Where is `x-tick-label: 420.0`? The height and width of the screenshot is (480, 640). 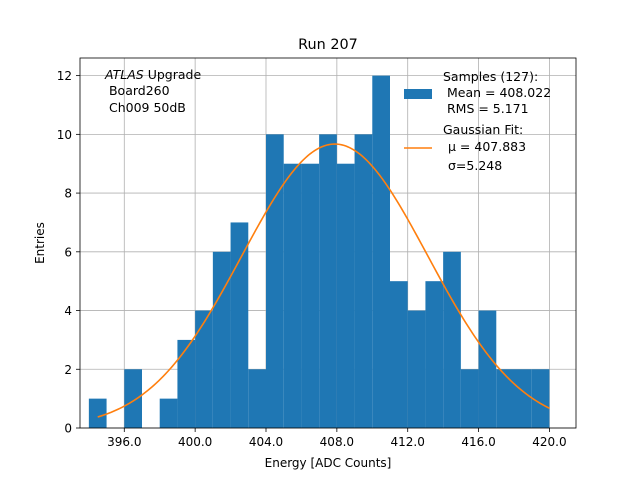 x-tick-label: 420.0 is located at coordinates (549, 442).